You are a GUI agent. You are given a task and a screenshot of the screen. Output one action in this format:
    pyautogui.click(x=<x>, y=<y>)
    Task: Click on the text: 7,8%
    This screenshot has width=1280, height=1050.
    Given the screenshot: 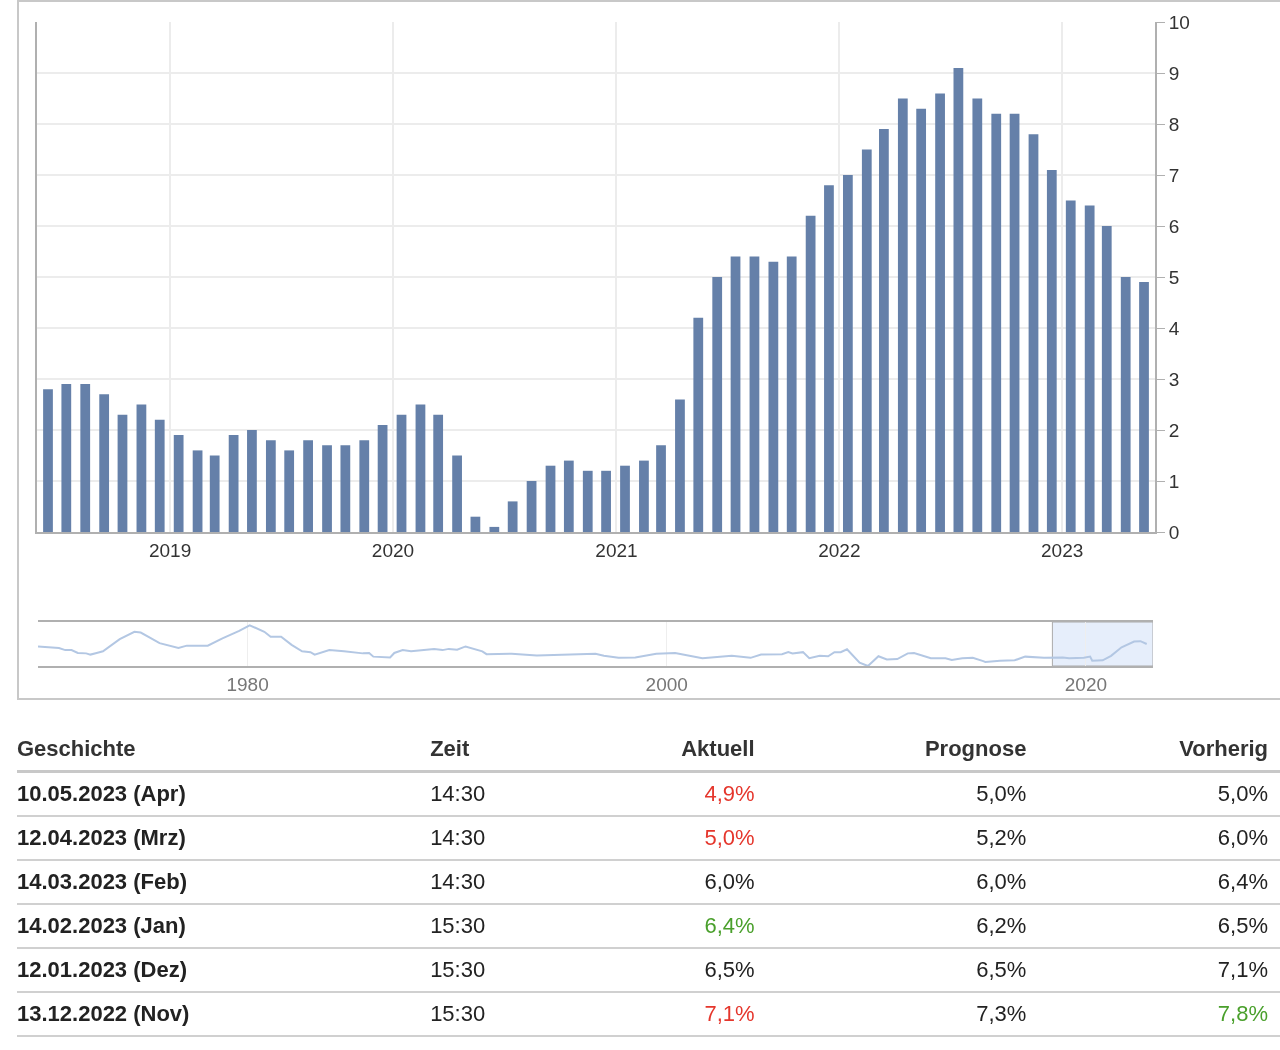 What is the action you would take?
    pyautogui.click(x=1242, y=1013)
    